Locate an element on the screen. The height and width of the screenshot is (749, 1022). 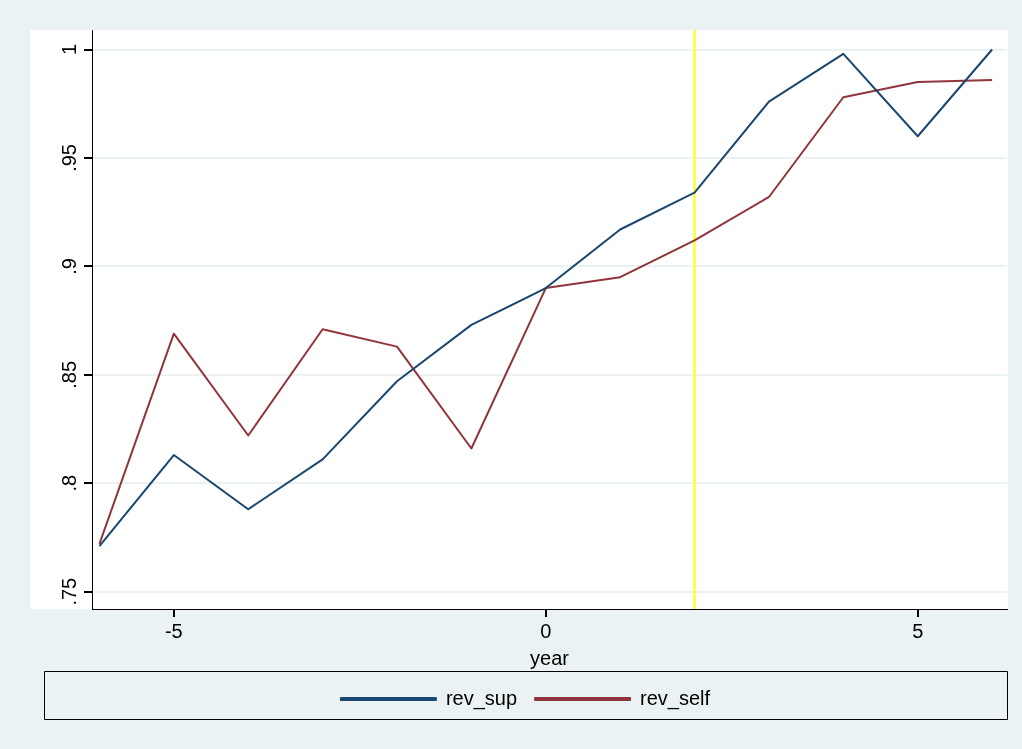
x-tick-label: 5 is located at coordinates (918, 630).